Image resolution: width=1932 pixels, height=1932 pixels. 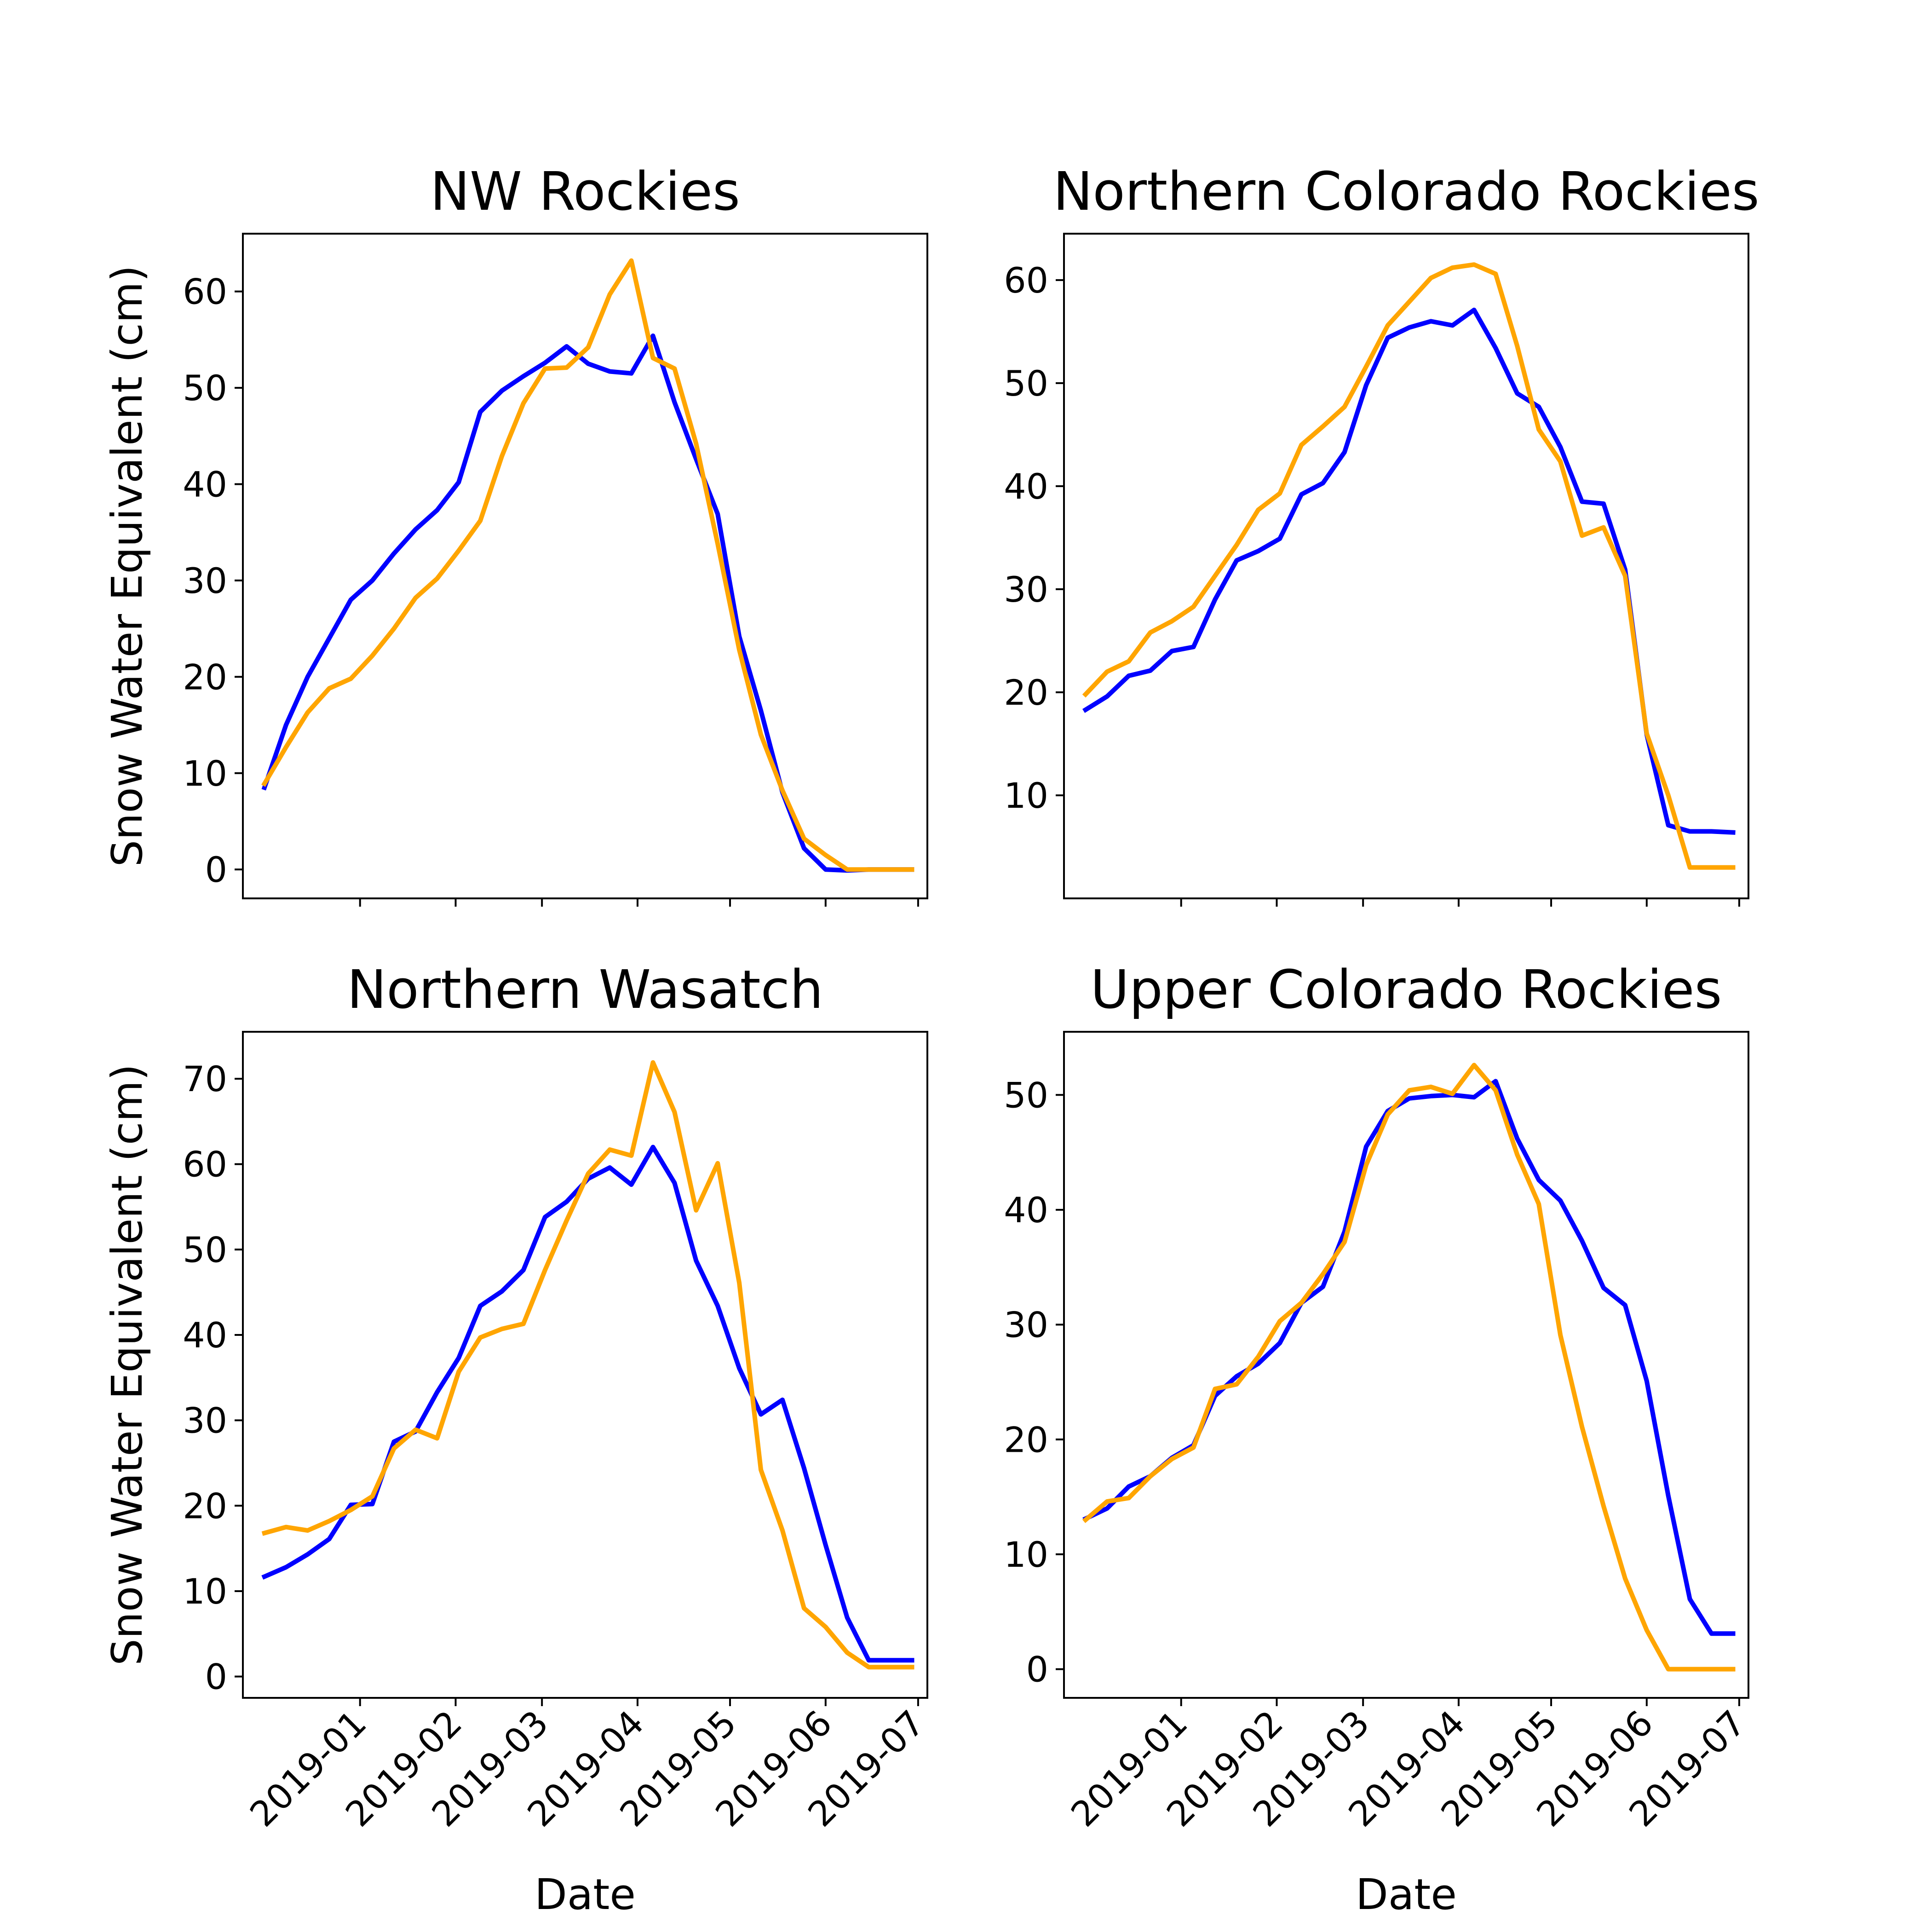 What do you see at coordinates (585, 990) in the screenshot?
I see `subplot-title: Northern Wasatch` at bounding box center [585, 990].